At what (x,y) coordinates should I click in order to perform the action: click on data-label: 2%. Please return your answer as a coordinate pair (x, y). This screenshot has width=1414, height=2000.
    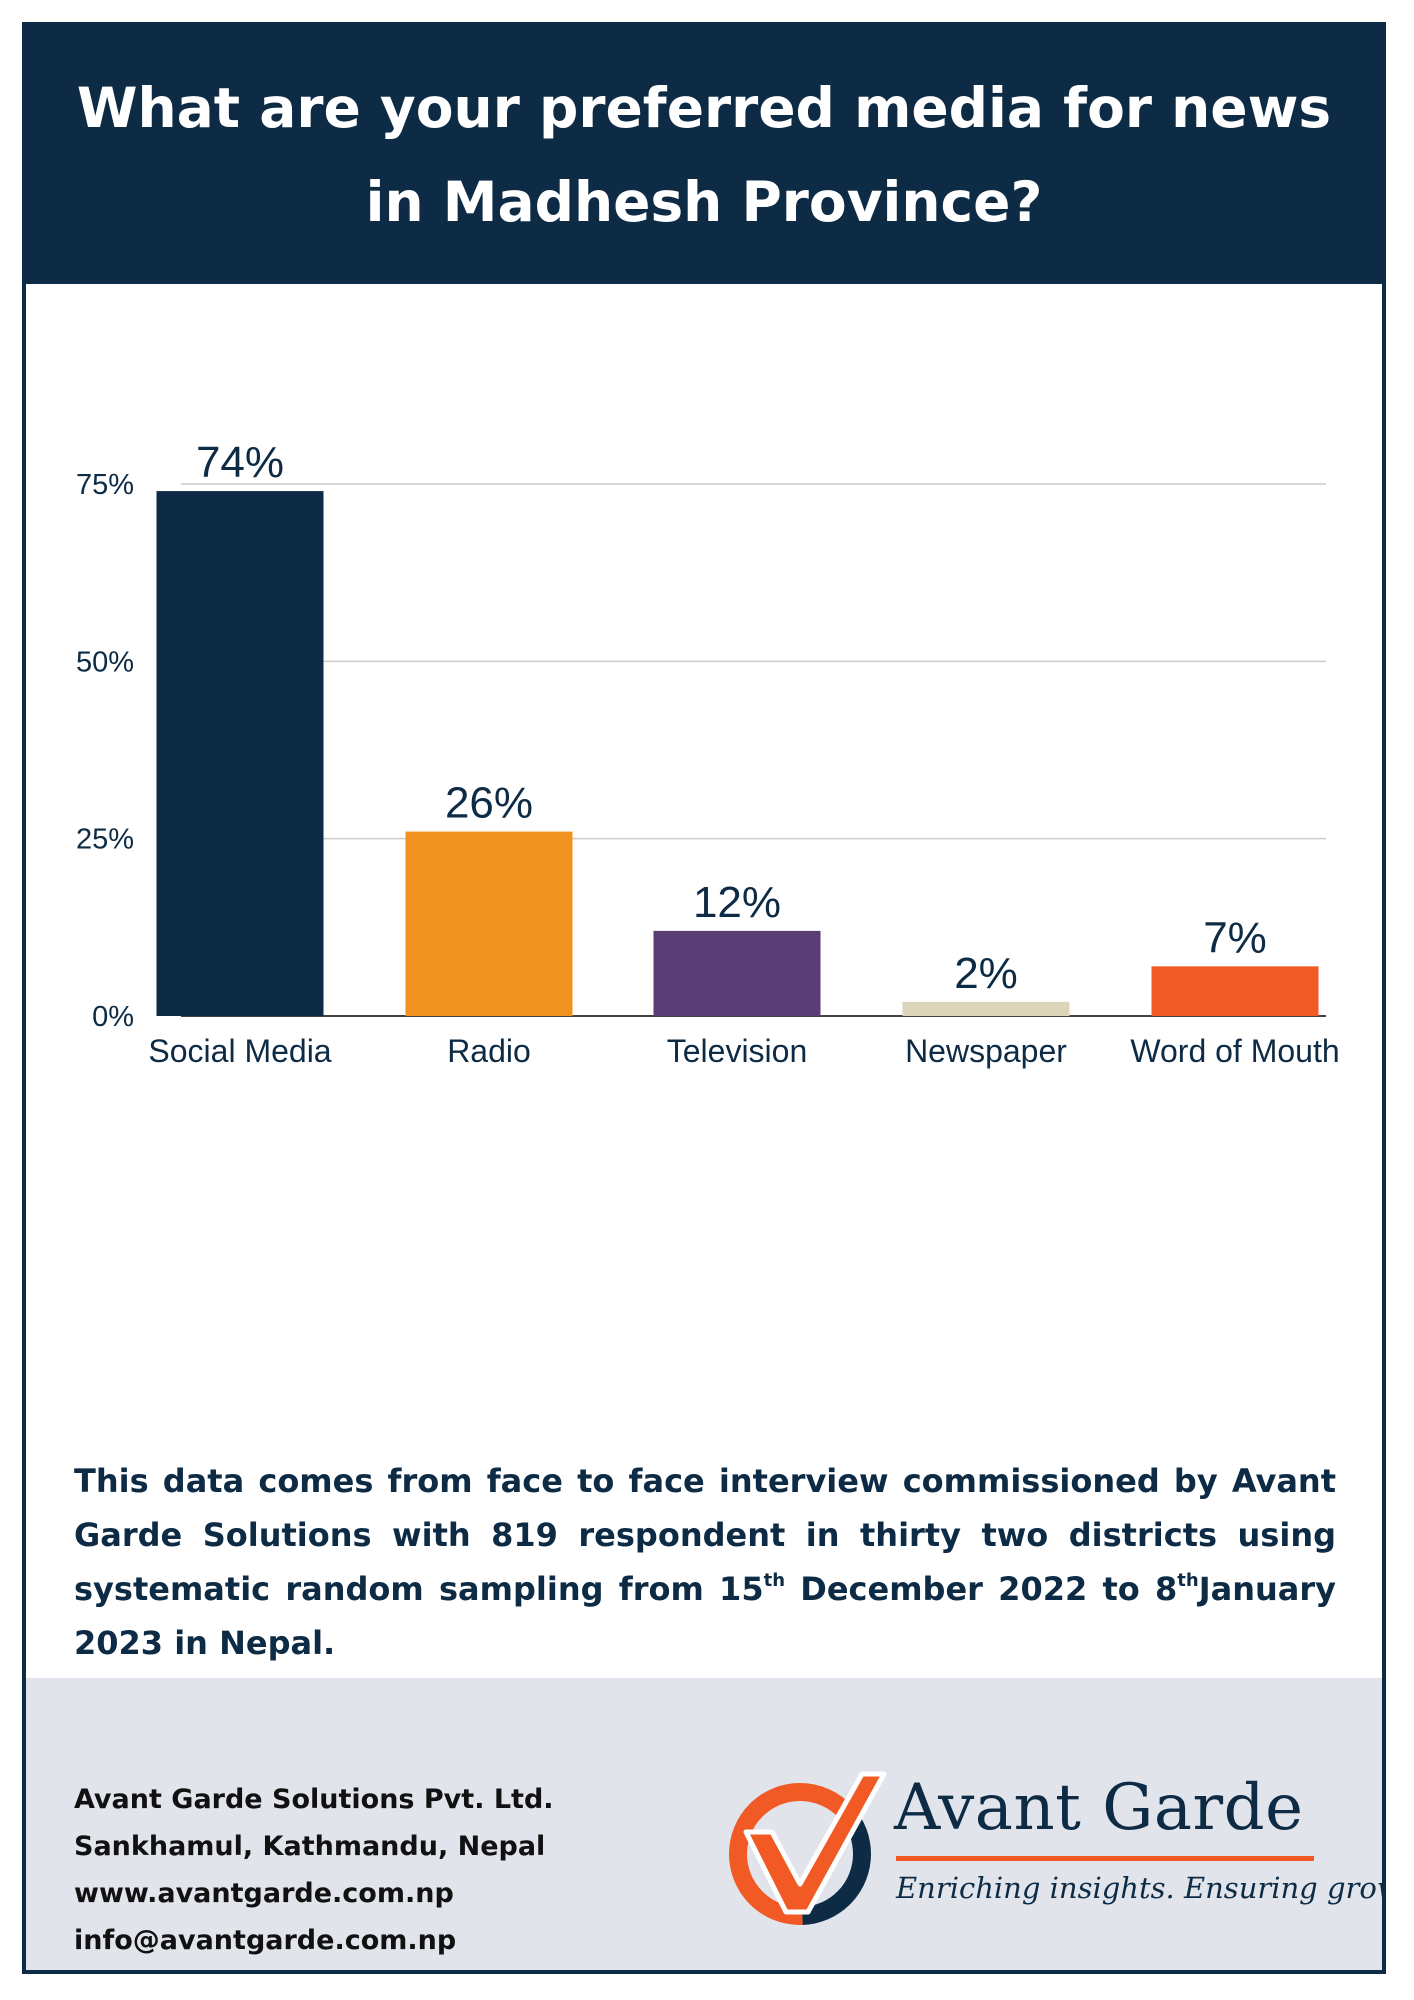
    Looking at the image, I should click on (986, 973).